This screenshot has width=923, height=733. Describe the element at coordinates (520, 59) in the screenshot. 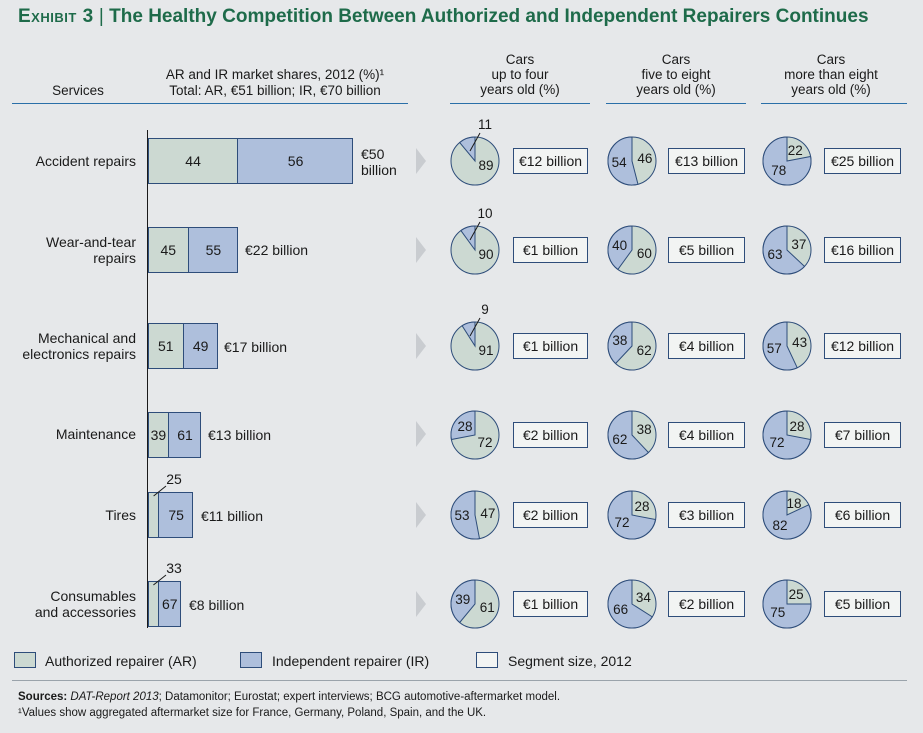

I see `col-header-age1-l1: Cars` at that location.